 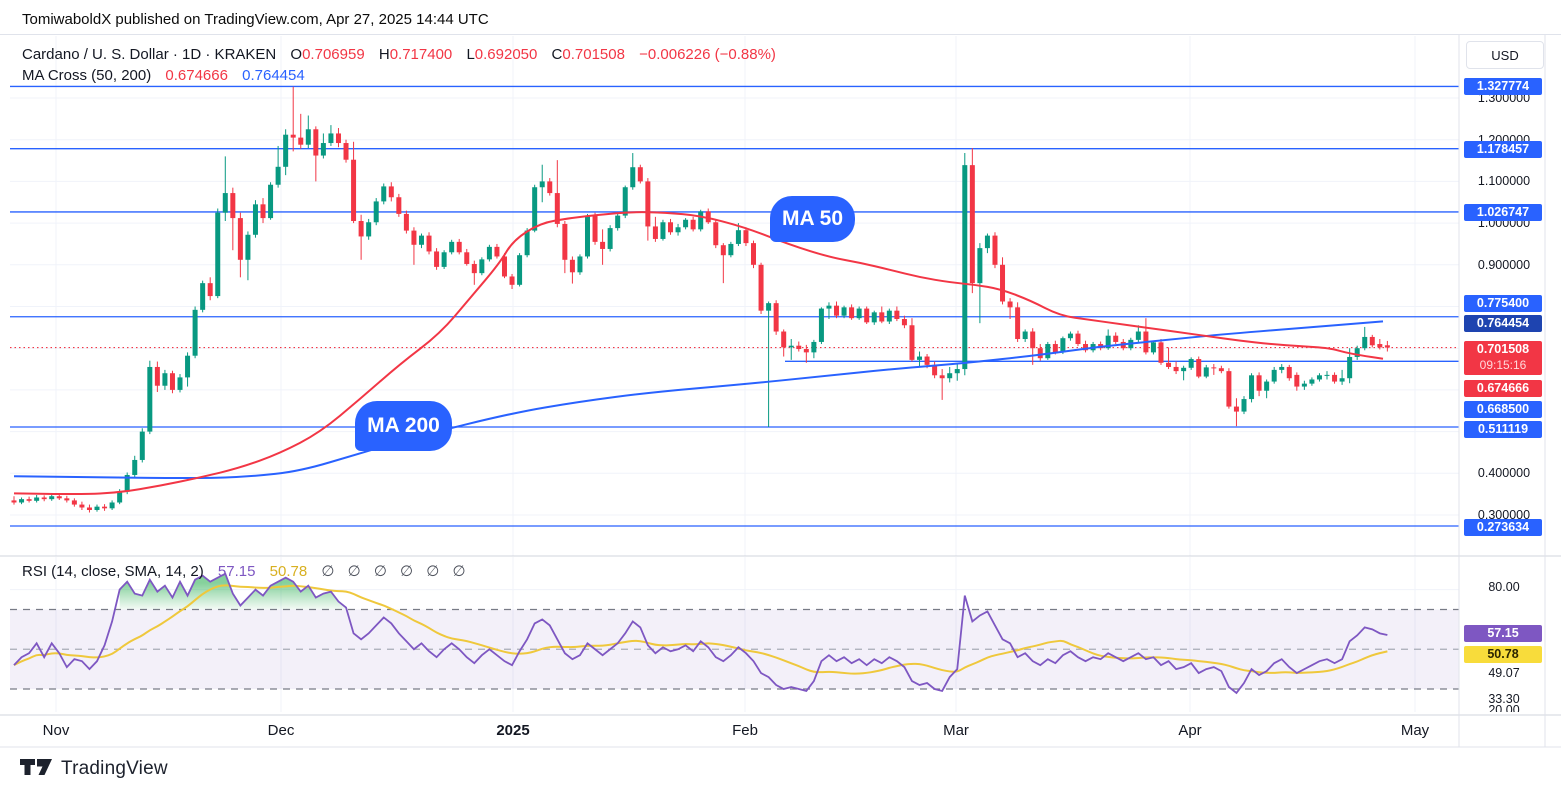 What do you see at coordinates (333, 54) in the screenshot?
I see `ohlc-open-value: 0.706959` at bounding box center [333, 54].